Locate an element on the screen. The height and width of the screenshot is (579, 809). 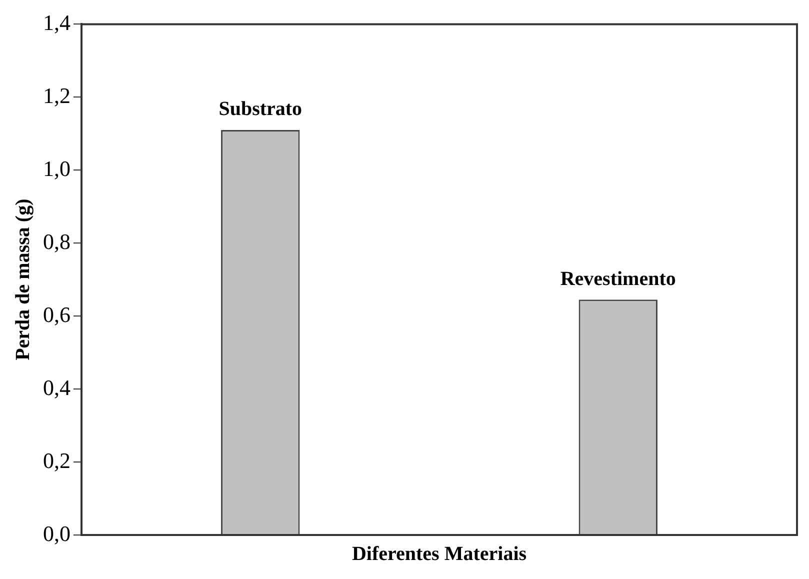
x-tick-label: Substrato is located at coordinates (260, 109).